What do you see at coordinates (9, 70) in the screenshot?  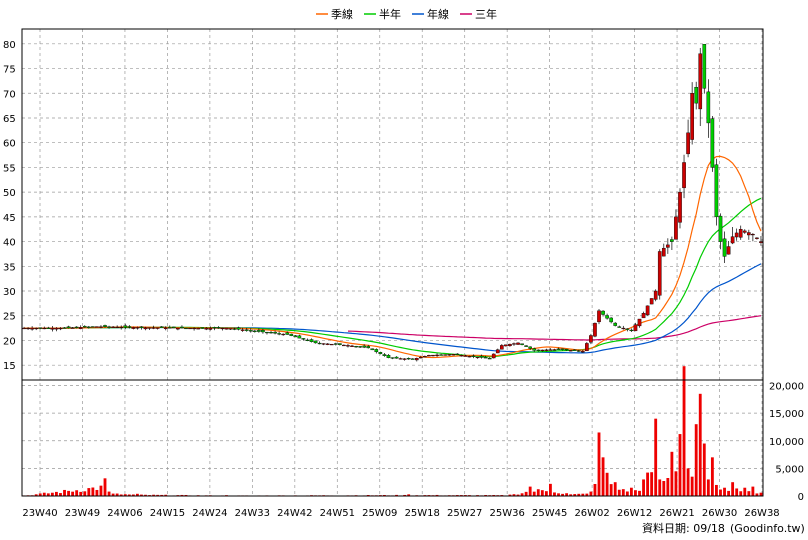 I see `price-tick-label: 75` at bounding box center [9, 70].